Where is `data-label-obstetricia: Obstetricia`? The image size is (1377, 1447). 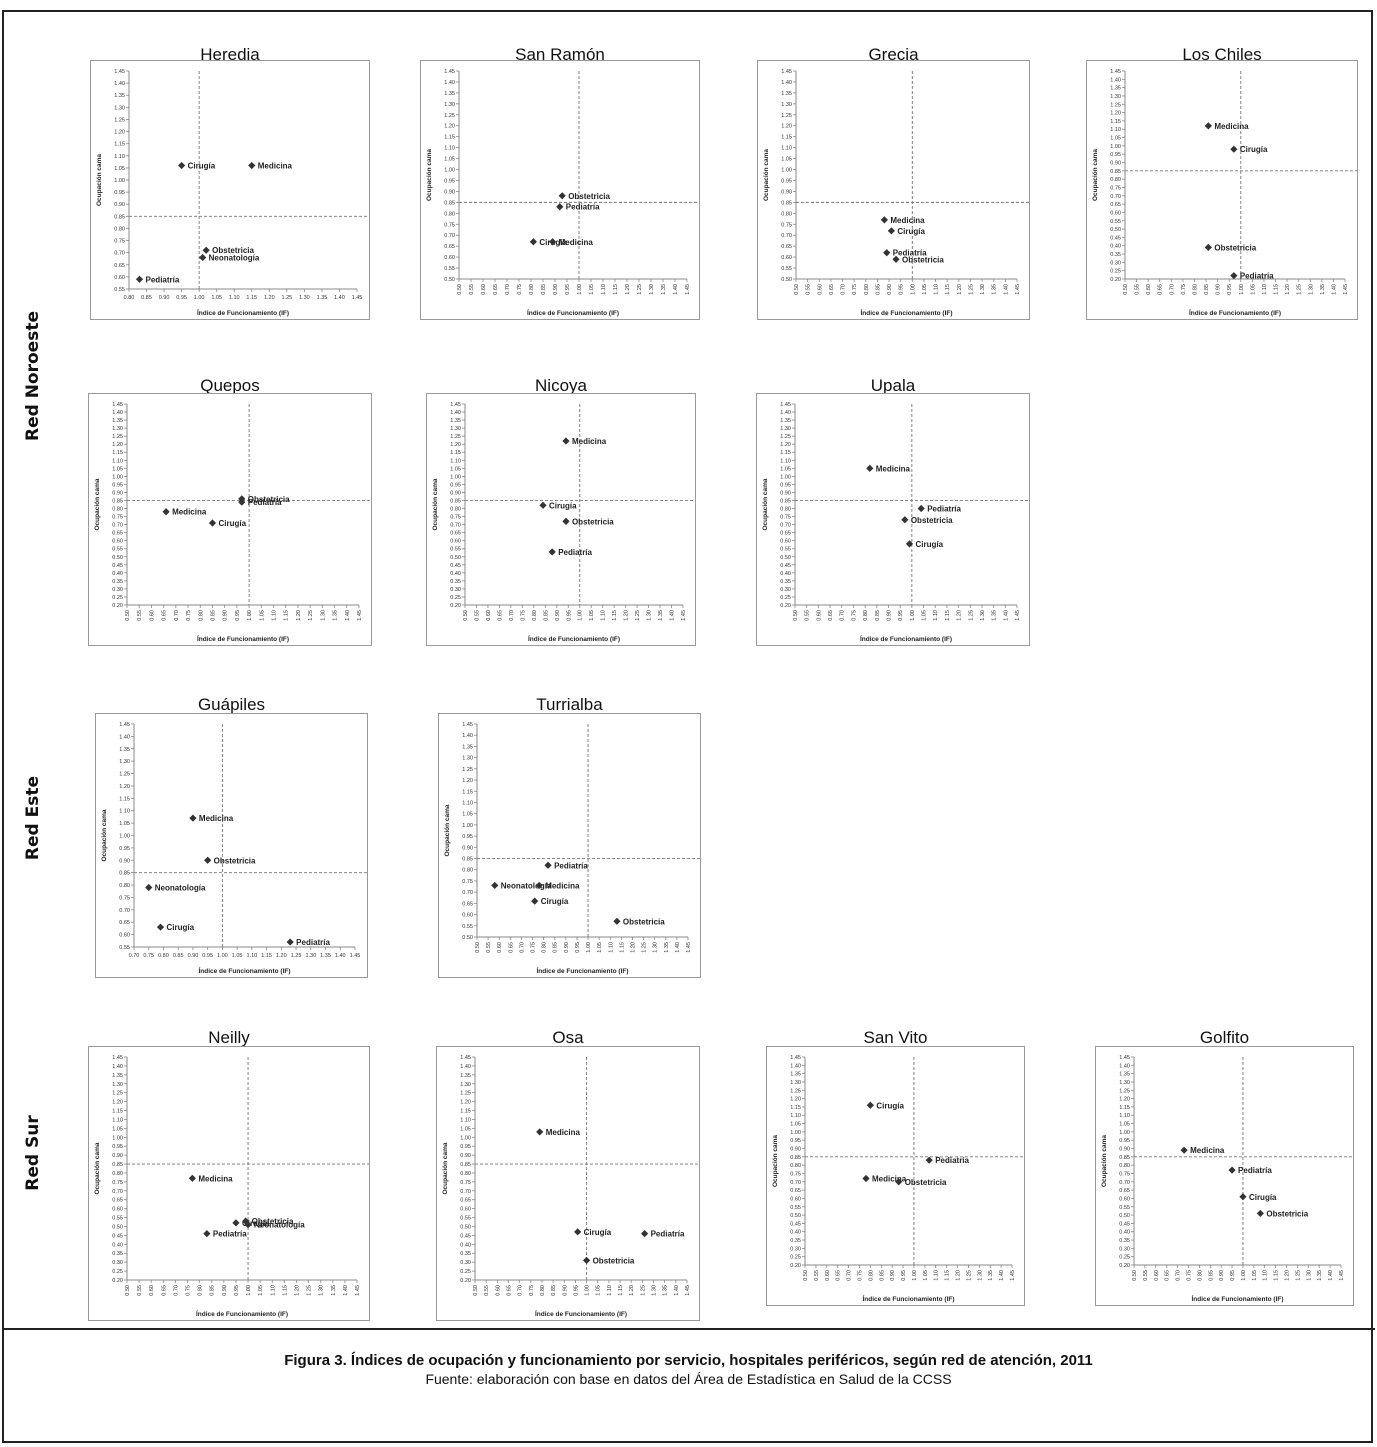
data-label-obstetricia: Obstetricia is located at coordinates (614, 1260).